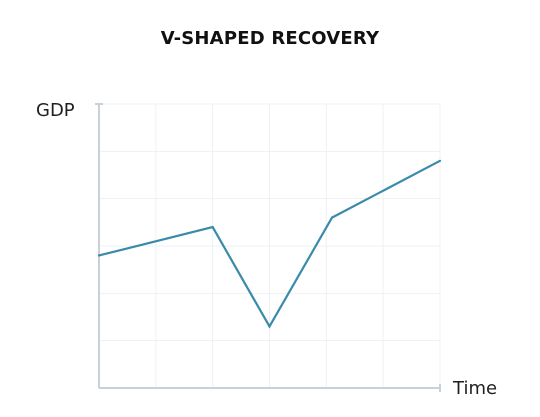  Describe the element at coordinates (474, 388) in the screenshot. I see `x-axis-label: Time` at that location.